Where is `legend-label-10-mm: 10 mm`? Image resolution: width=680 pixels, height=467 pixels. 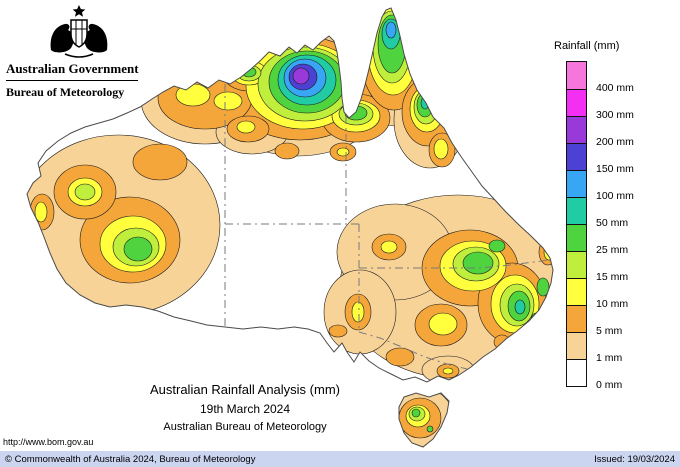
legend-label-10-mm: 10 mm is located at coordinates (612, 304).